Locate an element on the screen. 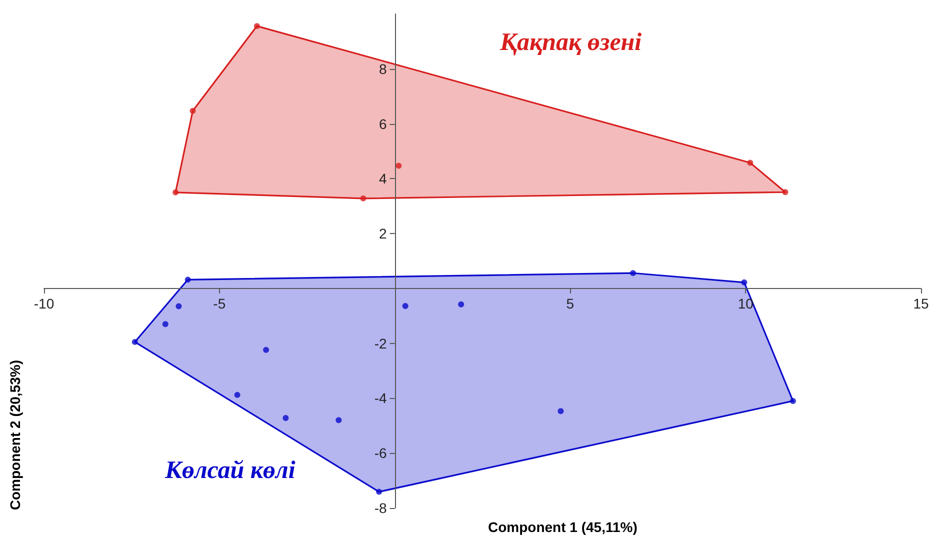  x-tick-label: 10 is located at coordinates (746, 303).